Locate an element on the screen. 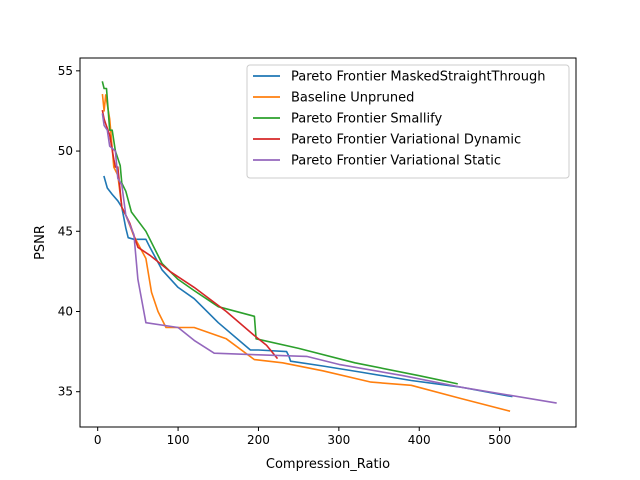  y-axis-label: PSNR is located at coordinates (40, 242).